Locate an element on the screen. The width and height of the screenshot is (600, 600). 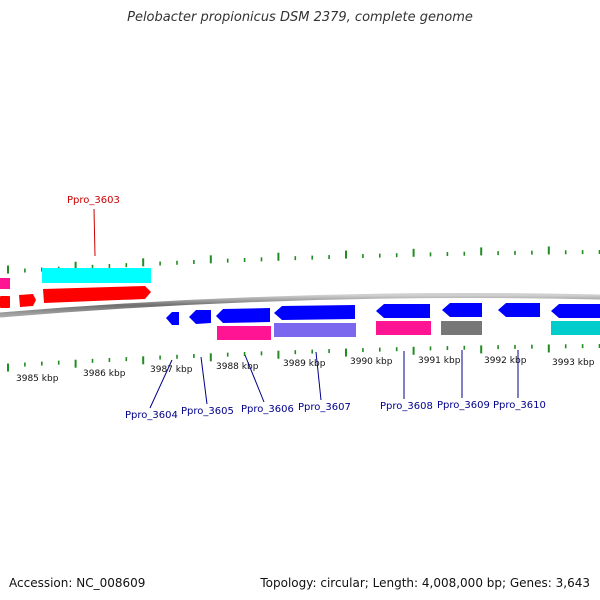
cds-red-small is located at coordinates (27, 300).